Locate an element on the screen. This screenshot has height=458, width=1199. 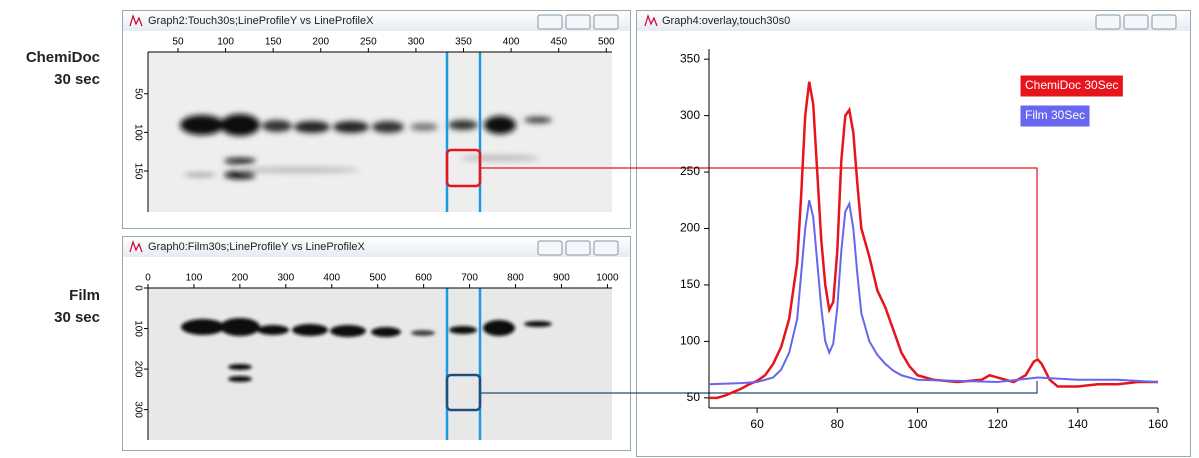
x-tick-label: 600 is located at coordinates (423, 278).